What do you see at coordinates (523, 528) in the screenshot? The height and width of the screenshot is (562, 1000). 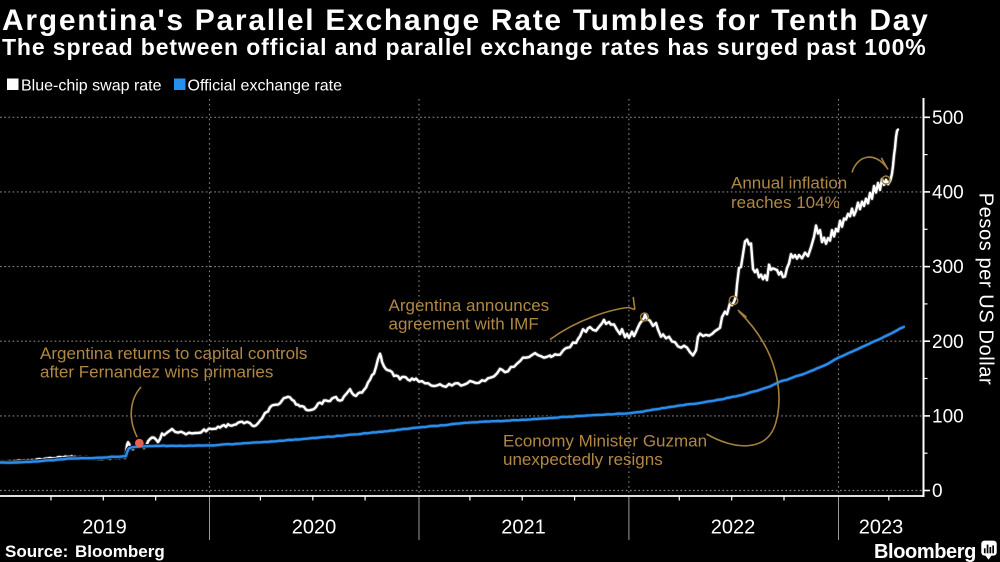 I see `svg-text: 2021` at bounding box center [523, 528].